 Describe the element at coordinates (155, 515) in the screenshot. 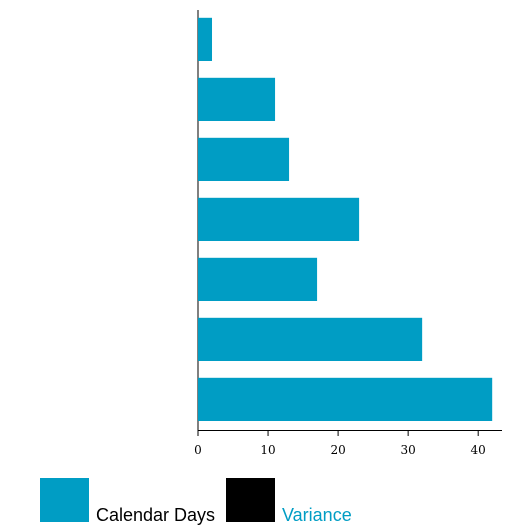

I see `legend-label: Calendar Days` at that location.